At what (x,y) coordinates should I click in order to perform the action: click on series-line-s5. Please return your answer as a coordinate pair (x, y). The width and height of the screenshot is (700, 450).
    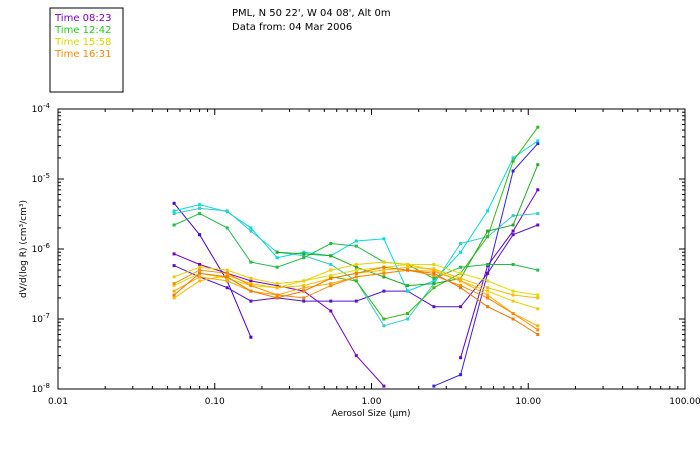
    Looking at the image, I should click on (499, 273).